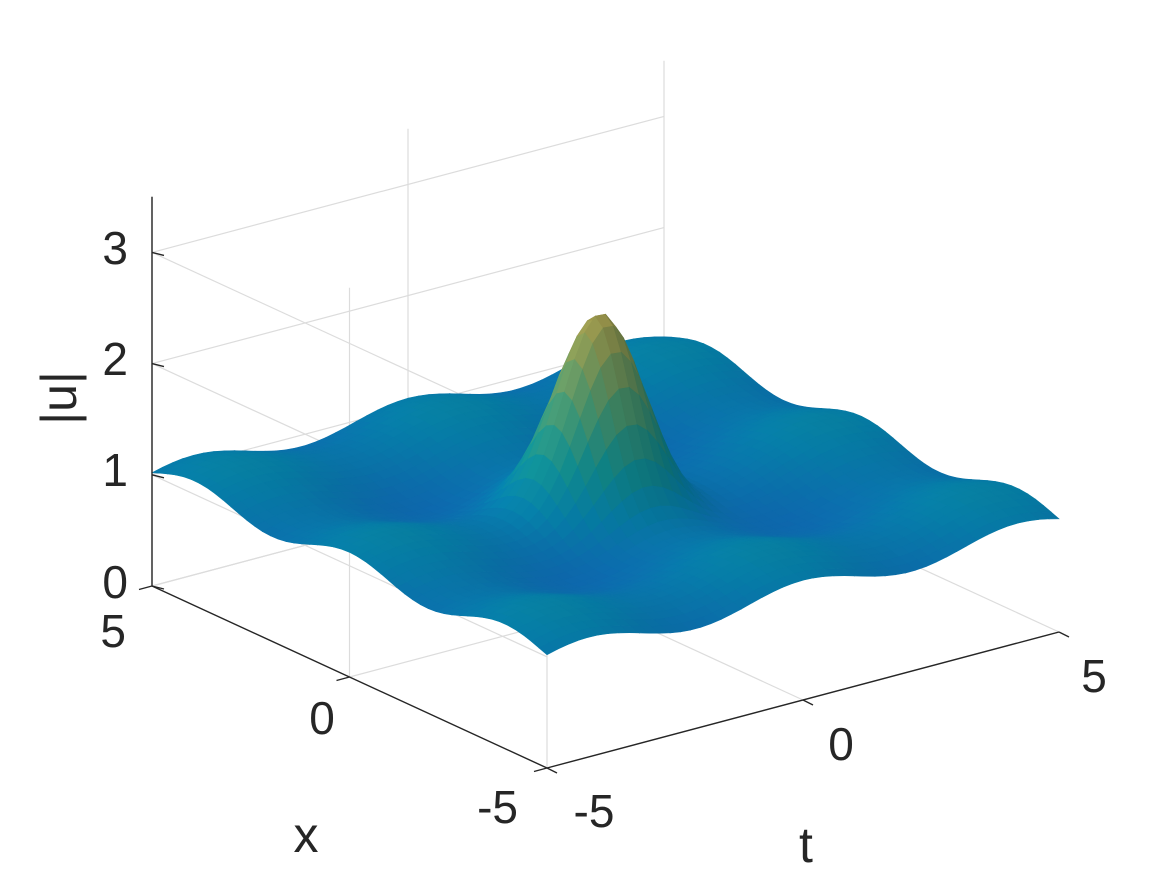 The height and width of the screenshot is (880, 1167). I want to click on t-tick-label: -5, so click(594, 811).